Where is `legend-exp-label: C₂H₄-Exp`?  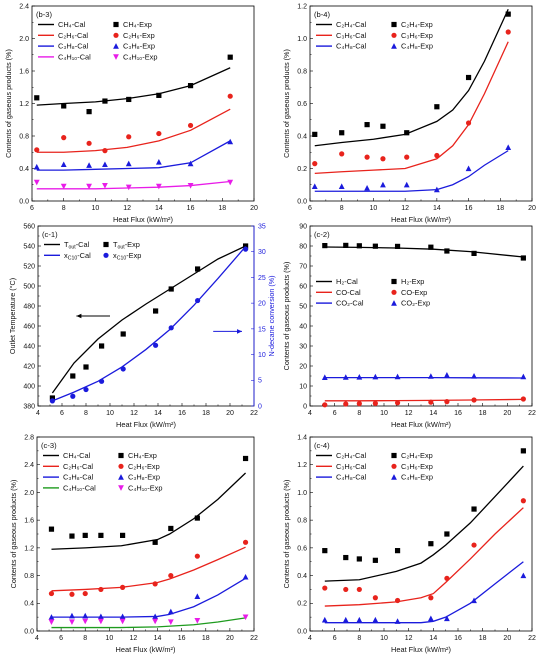
legend-exp-label: C₂H₄-Exp is located at coordinates (417, 455).